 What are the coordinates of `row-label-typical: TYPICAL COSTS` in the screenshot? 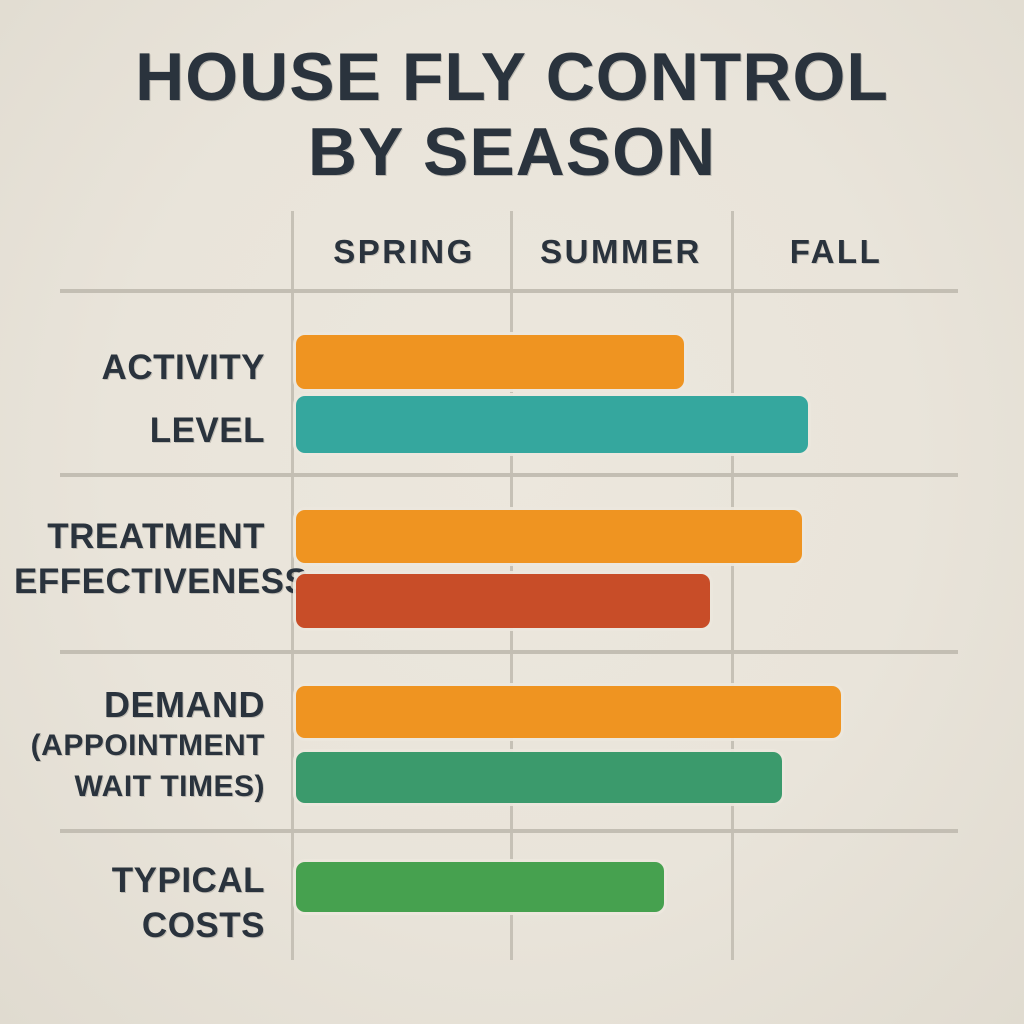 It's located at (139, 903).